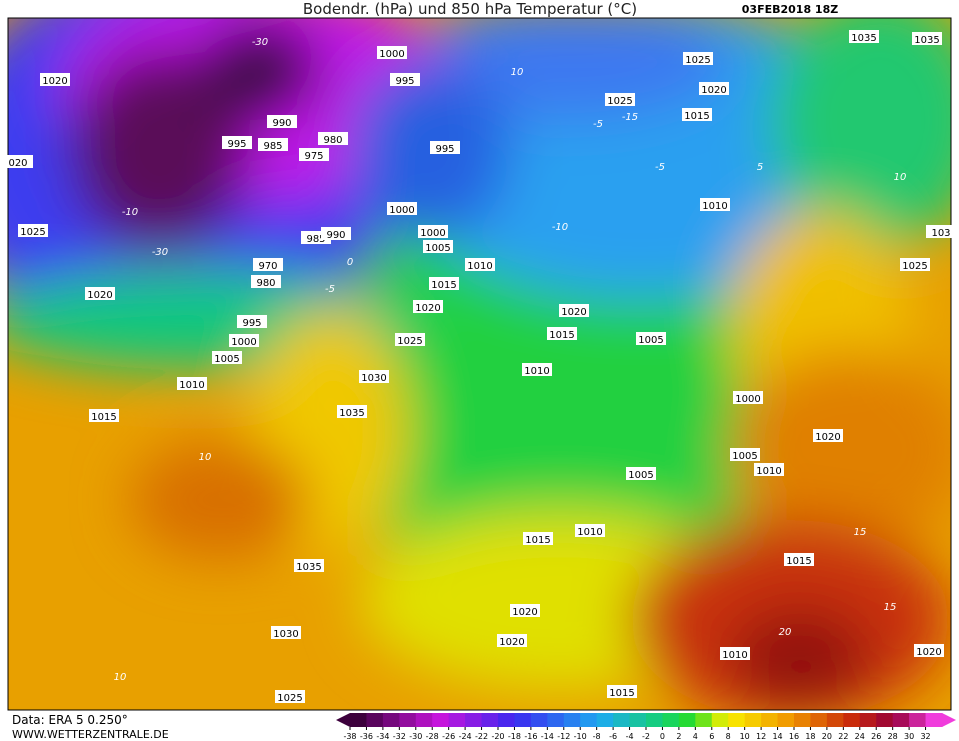  Describe the element at coordinates (580, 736) in the screenshot. I see `colorbar-label: -10` at that location.